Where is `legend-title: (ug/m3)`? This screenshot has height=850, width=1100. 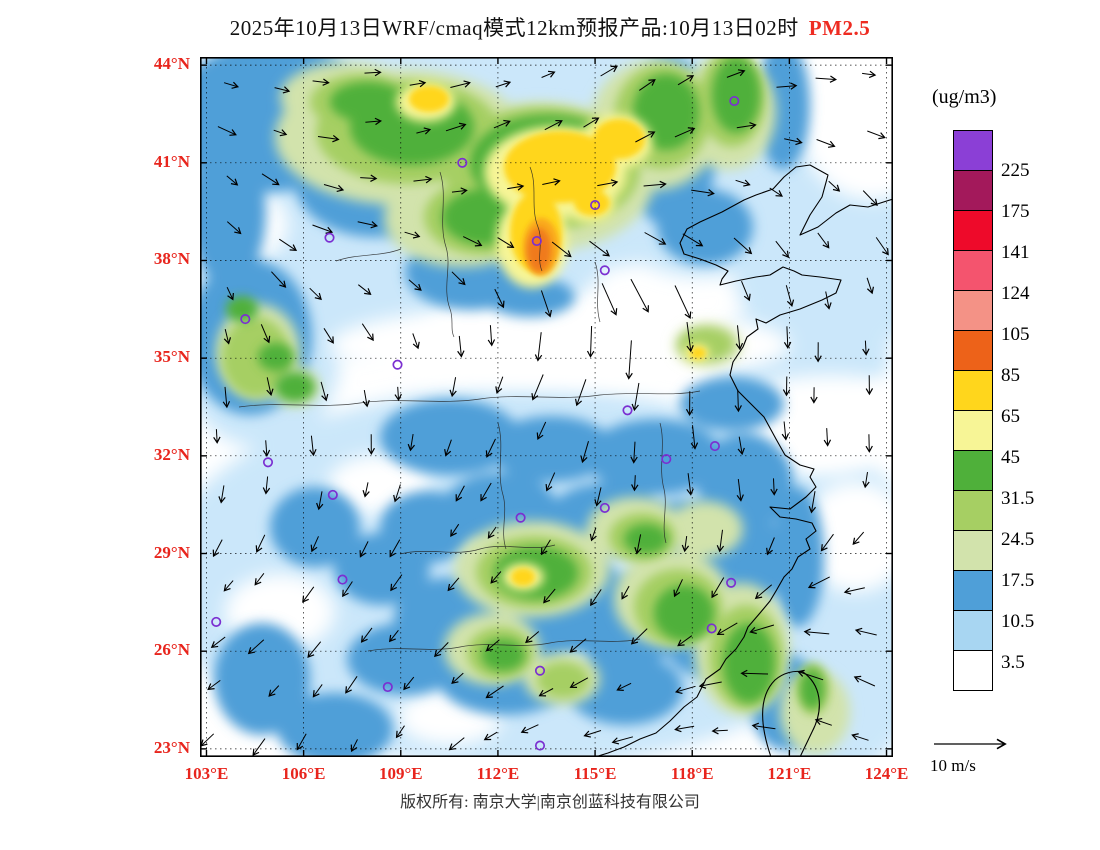
legend-title: (ug/m3) is located at coordinates (964, 97).